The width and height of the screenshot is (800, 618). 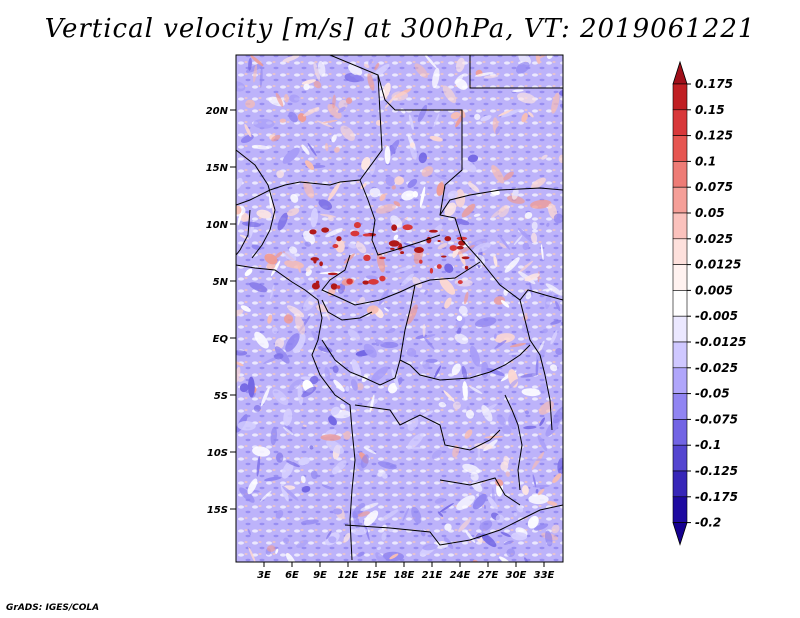 I want to click on colorbar-top-arrow, so click(x=680, y=72).